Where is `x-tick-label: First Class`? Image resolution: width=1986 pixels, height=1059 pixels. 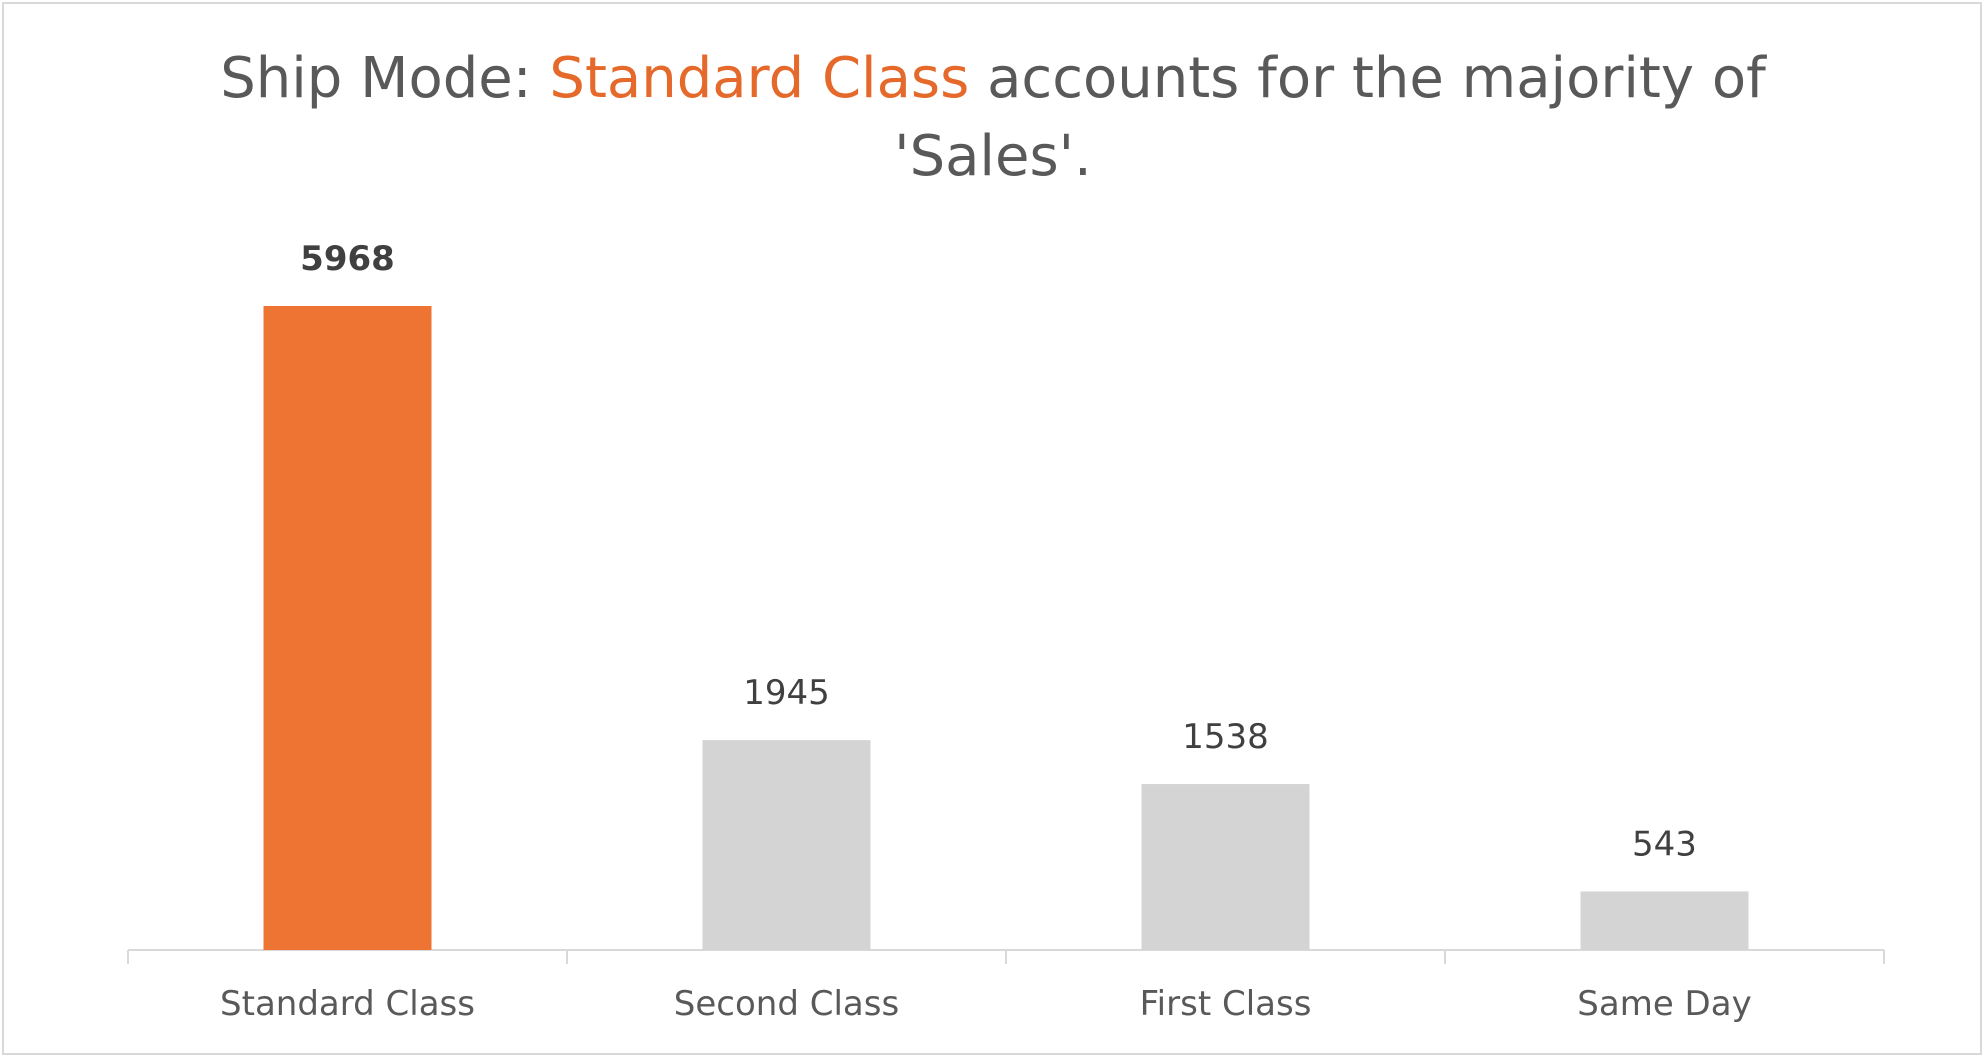 x-tick-label: First Class is located at coordinates (1226, 1004).